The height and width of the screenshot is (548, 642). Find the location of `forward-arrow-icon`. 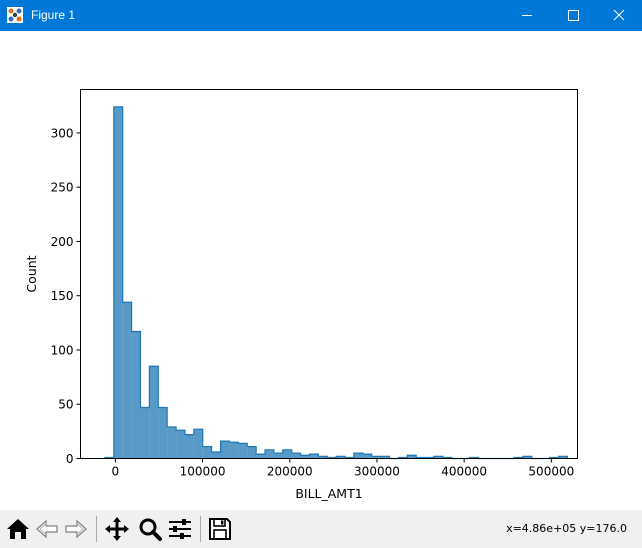

forward-arrow-icon is located at coordinates (76, 529).